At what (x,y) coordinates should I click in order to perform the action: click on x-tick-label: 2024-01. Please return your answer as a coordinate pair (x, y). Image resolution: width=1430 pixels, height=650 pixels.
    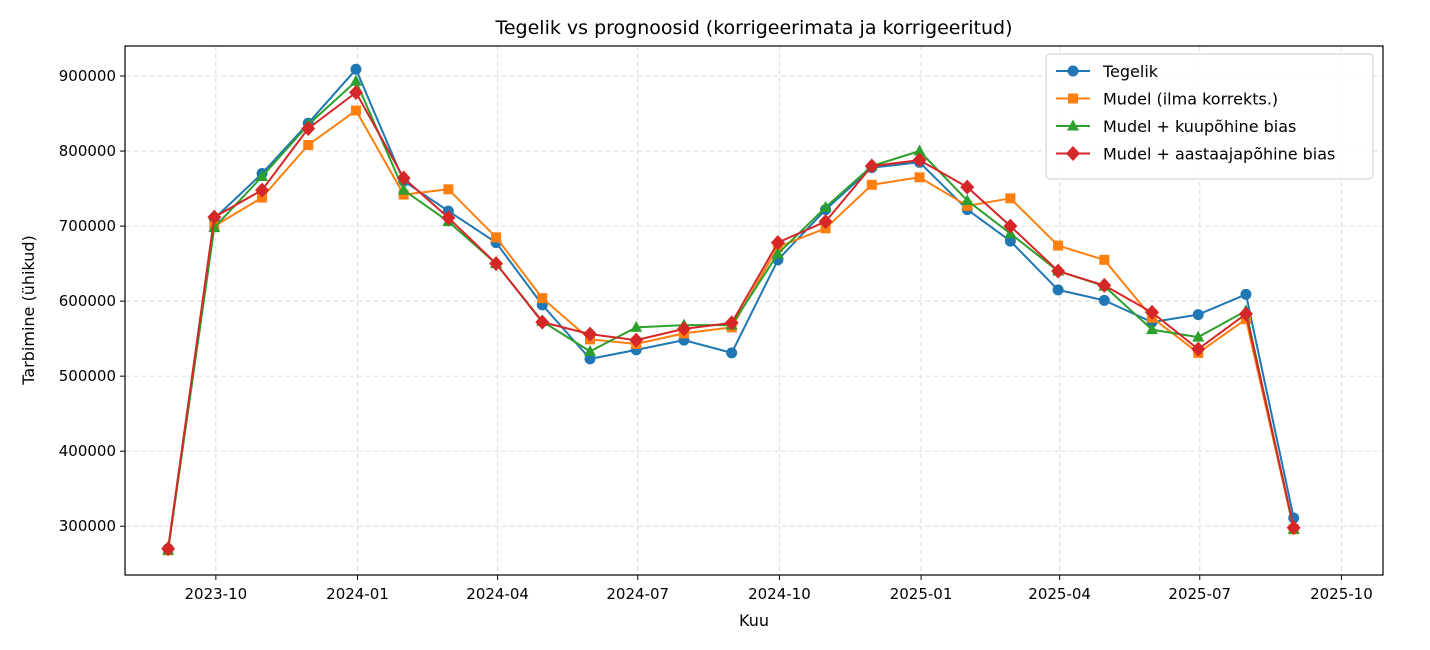
    Looking at the image, I should click on (357, 594).